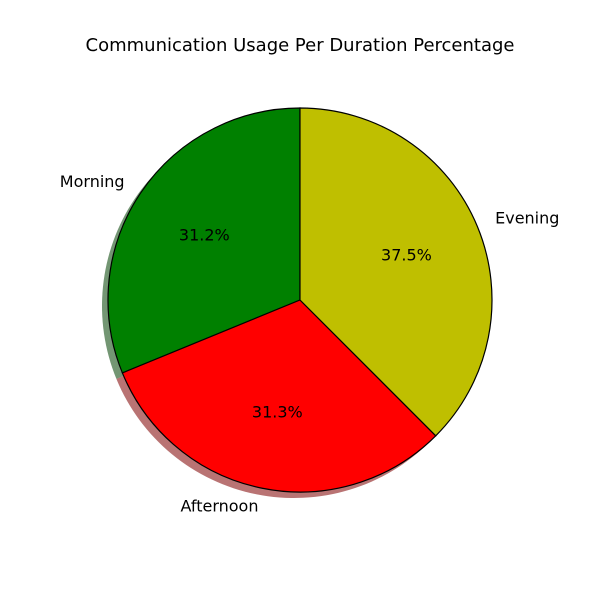 This screenshot has width=600, height=600. Describe the element at coordinates (406, 254) in the screenshot. I see `pct-label-evening: 37.5%` at that location.